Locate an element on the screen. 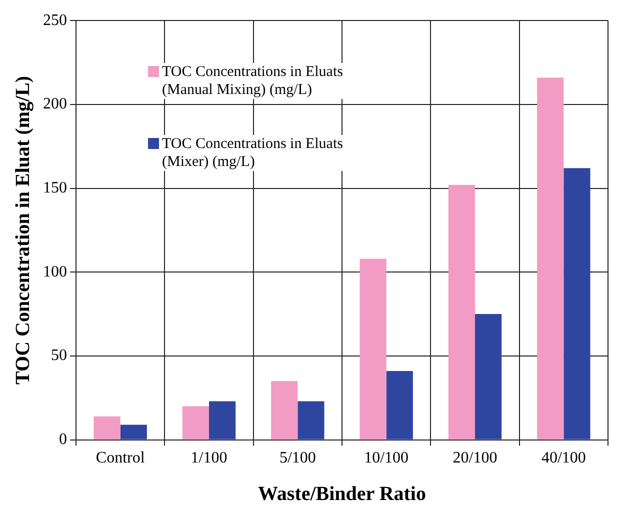 The width and height of the screenshot is (624, 519). y-tick-label: 50 is located at coordinates (59, 355).